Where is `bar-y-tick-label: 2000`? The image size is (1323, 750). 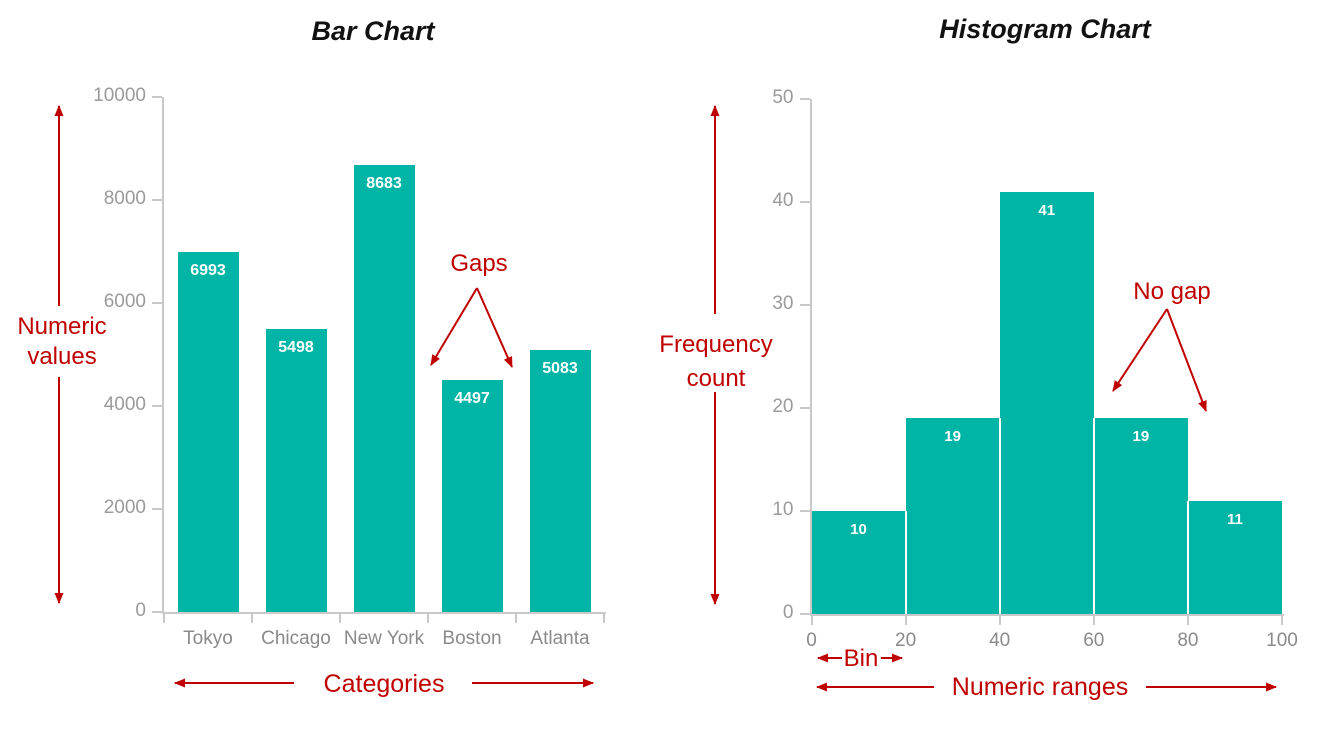
bar-y-tick-label: 2000 is located at coordinates (124, 507).